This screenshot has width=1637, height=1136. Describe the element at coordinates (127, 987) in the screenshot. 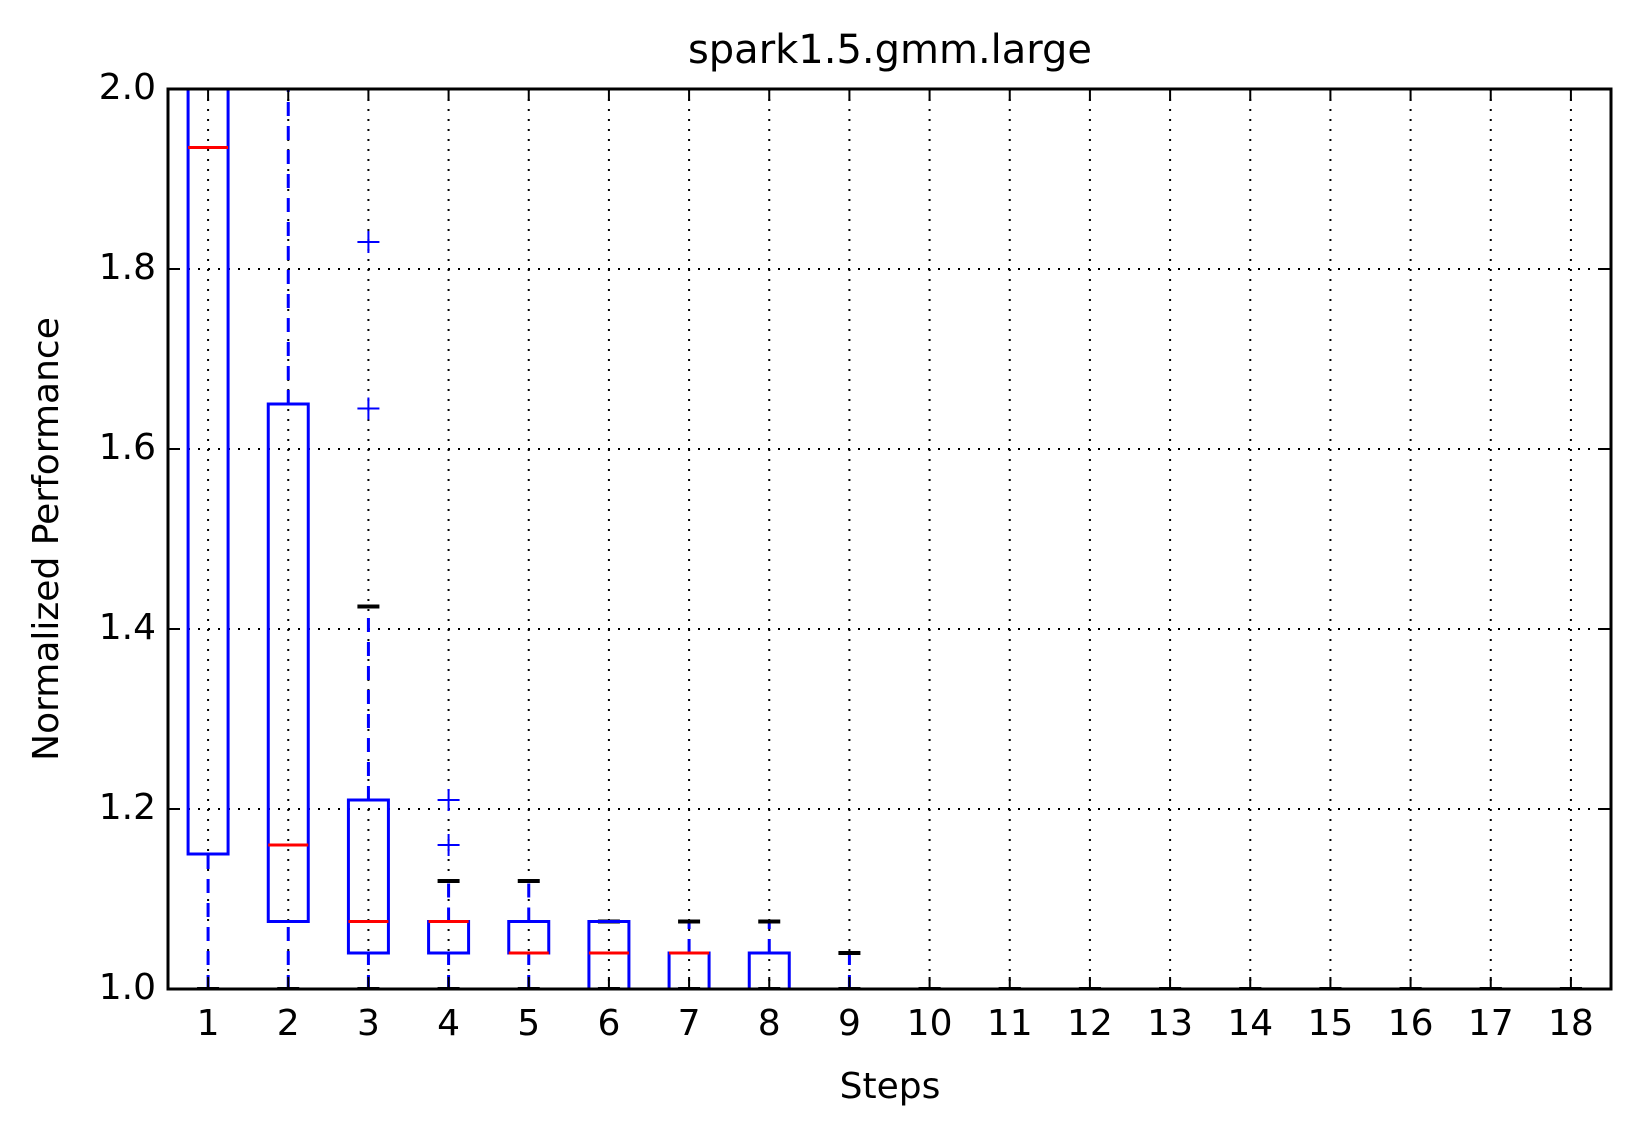

I see `y-tick-label: 1.0` at that location.